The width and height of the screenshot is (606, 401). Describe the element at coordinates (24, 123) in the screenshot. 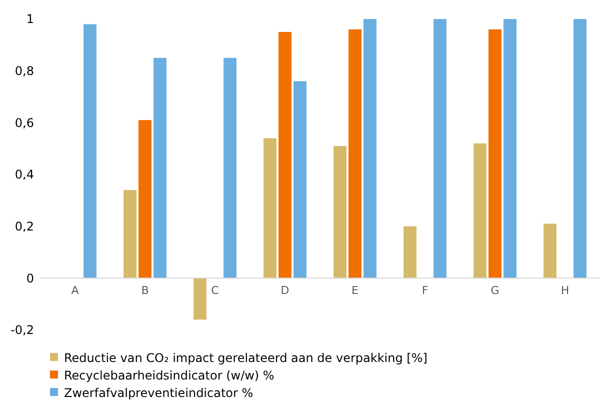

I see `y-tick-label: 0,6` at that location.